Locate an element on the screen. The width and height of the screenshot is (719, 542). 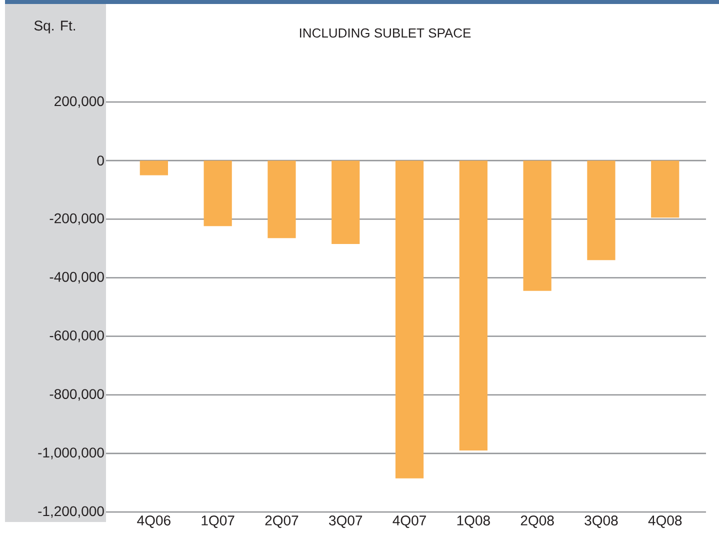
x-tick-label: 1Q07 is located at coordinates (218, 522).